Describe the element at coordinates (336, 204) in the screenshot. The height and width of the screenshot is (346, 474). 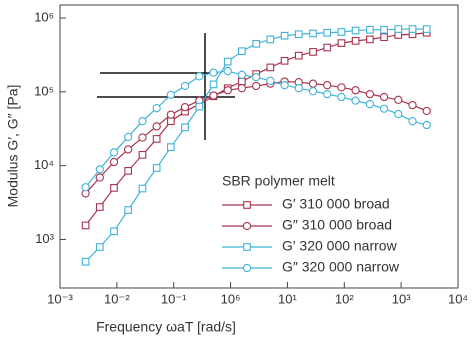
I see `legend-label: G′ 310 000 broad` at that location.